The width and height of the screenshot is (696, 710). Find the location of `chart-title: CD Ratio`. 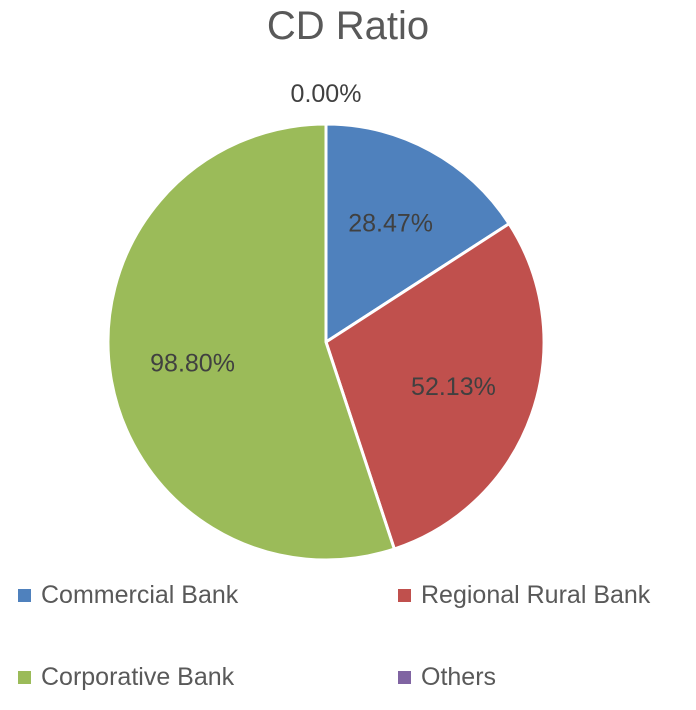

chart-title: CD Ratio is located at coordinates (348, 26).